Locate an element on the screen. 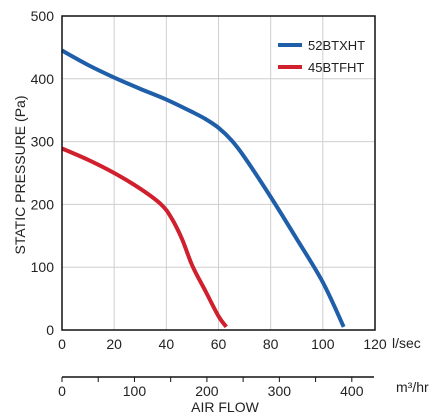 The image size is (434, 414). y-tick-label: 500 is located at coordinates (43, 16).